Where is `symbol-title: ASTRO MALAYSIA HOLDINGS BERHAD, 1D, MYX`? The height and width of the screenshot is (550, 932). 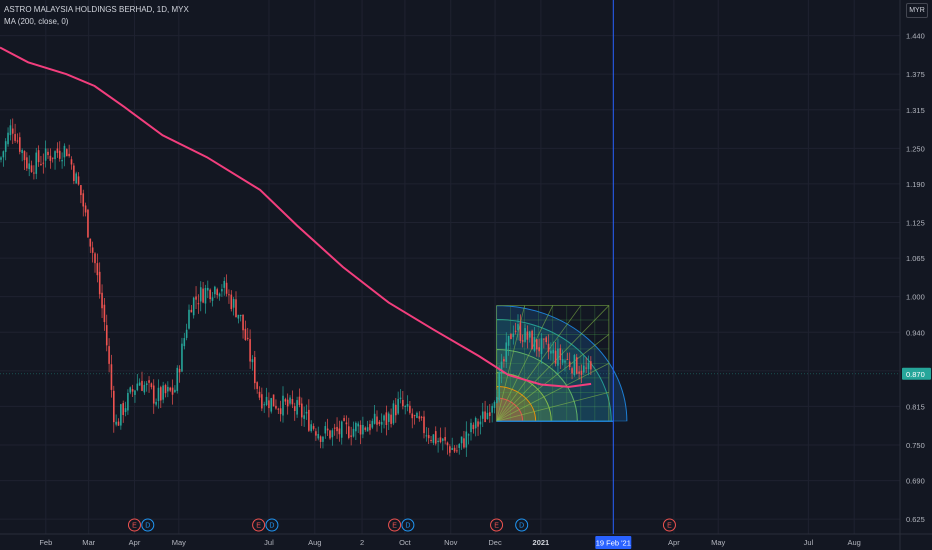
symbol-title: ASTRO MALAYSIA HOLDINGS BERHAD, 1D, MYX is located at coordinates (96, 9).